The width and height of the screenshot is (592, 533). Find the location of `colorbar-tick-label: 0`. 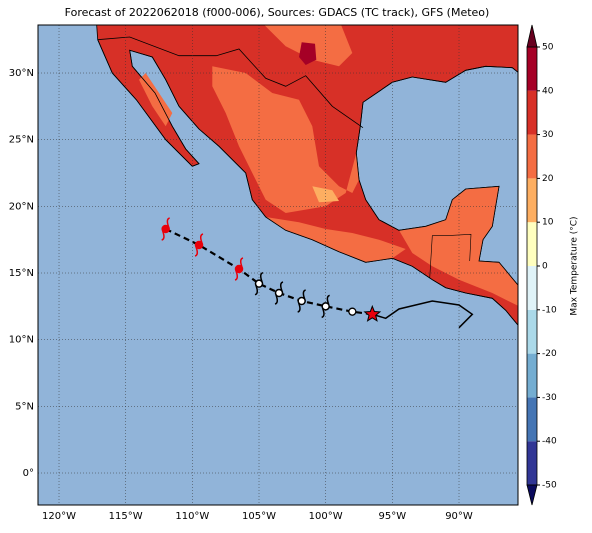

colorbar-tick-label: 0 is located at coordinates (545, 267).